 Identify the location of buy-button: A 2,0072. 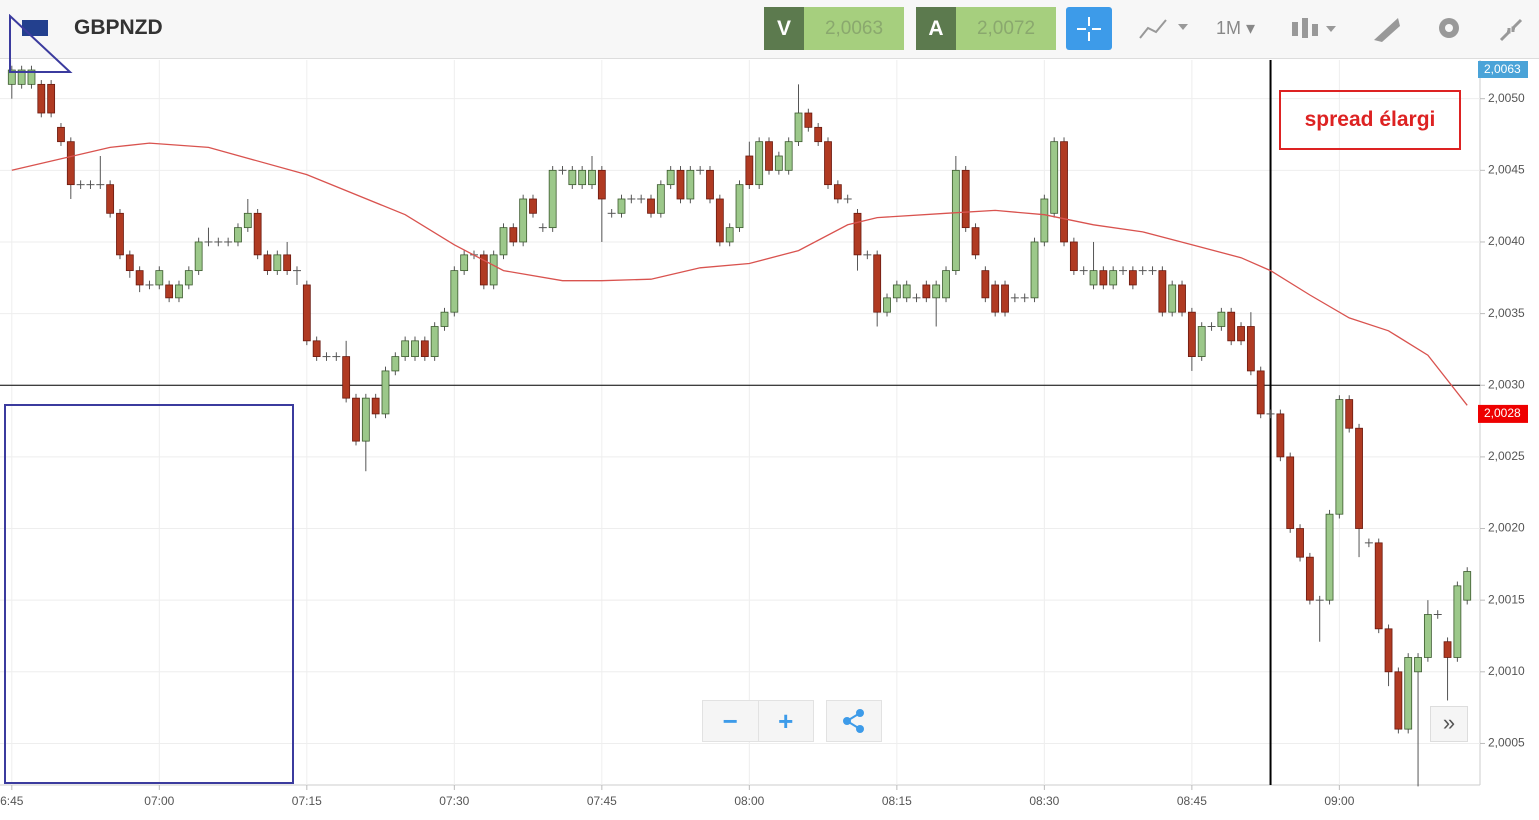
(986, 28).